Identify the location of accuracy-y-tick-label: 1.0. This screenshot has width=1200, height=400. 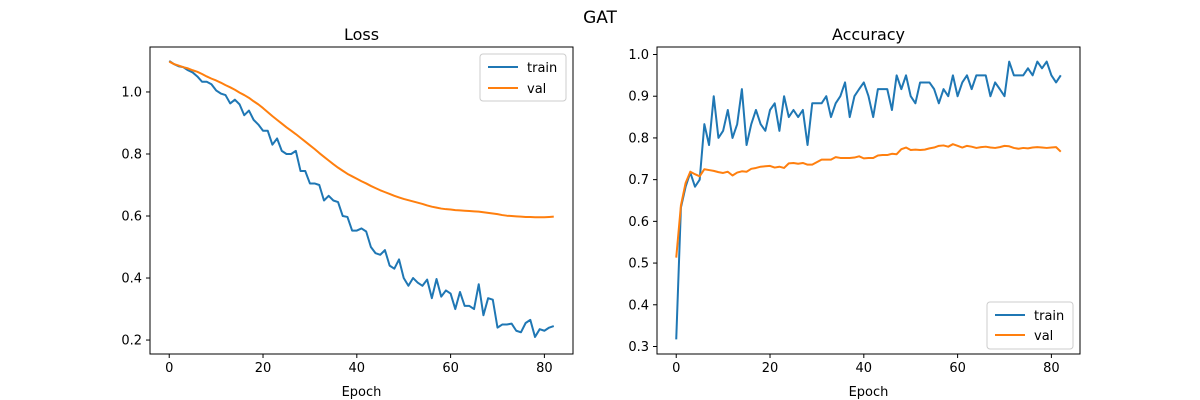
(638, 55).